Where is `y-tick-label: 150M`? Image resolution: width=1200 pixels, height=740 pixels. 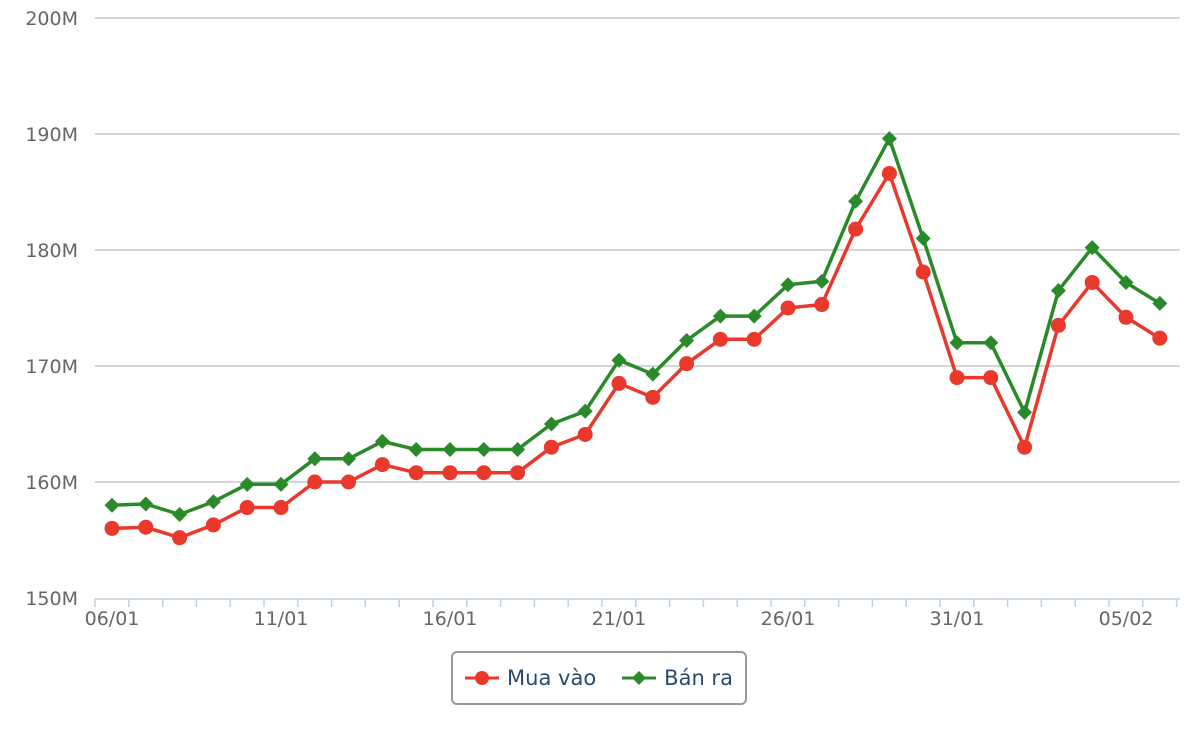
y-tick-label: 150M is located at coordinates (51, 599).